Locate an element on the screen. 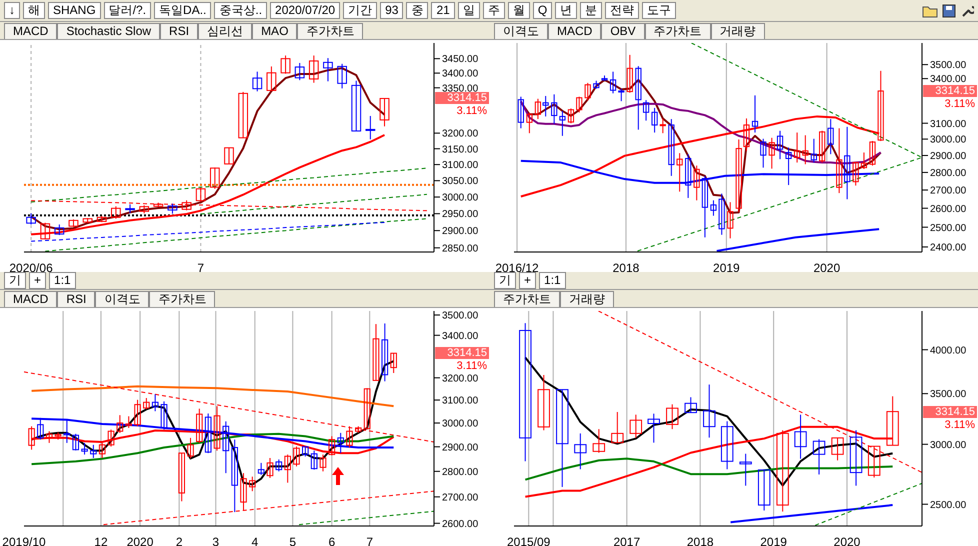 The height and width of the screenshot is (546, 978). text: 중국상.. is located at coordinates (241, 10).